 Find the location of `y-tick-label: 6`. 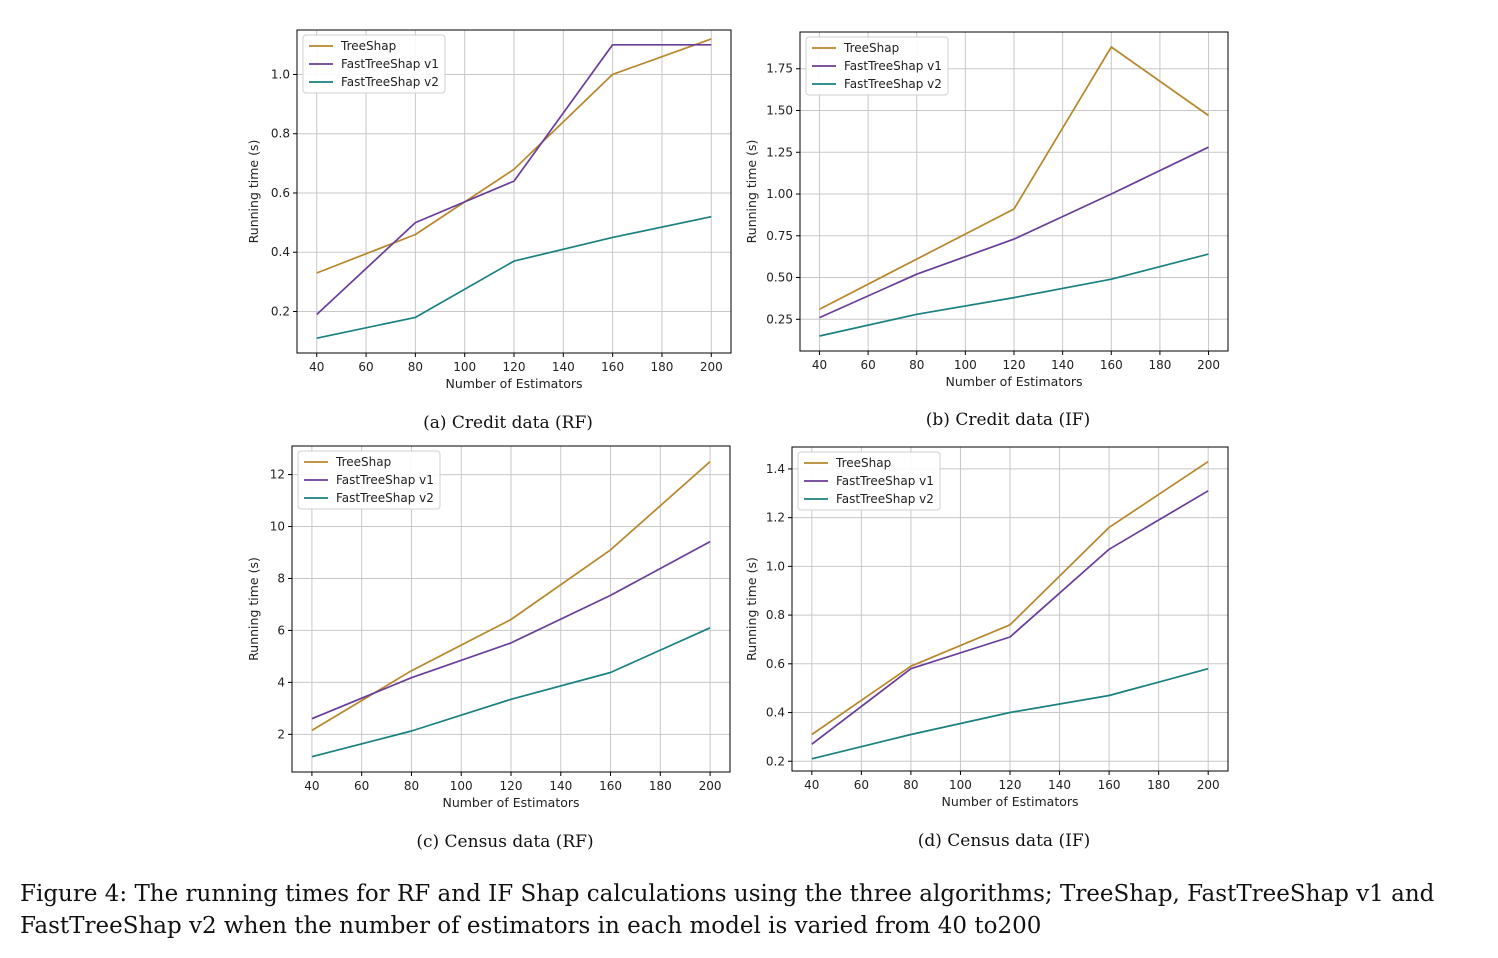

y-tick-label: 6 is located at coordinates (281, 630).